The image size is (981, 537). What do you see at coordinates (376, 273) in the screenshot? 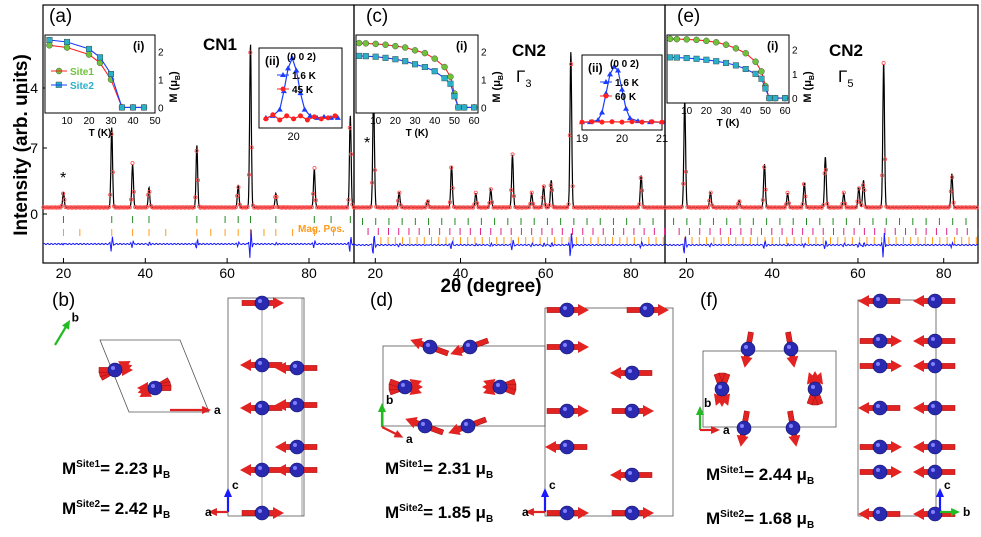
I see `x-tick-c: 20` at bounding box center [376, 273].